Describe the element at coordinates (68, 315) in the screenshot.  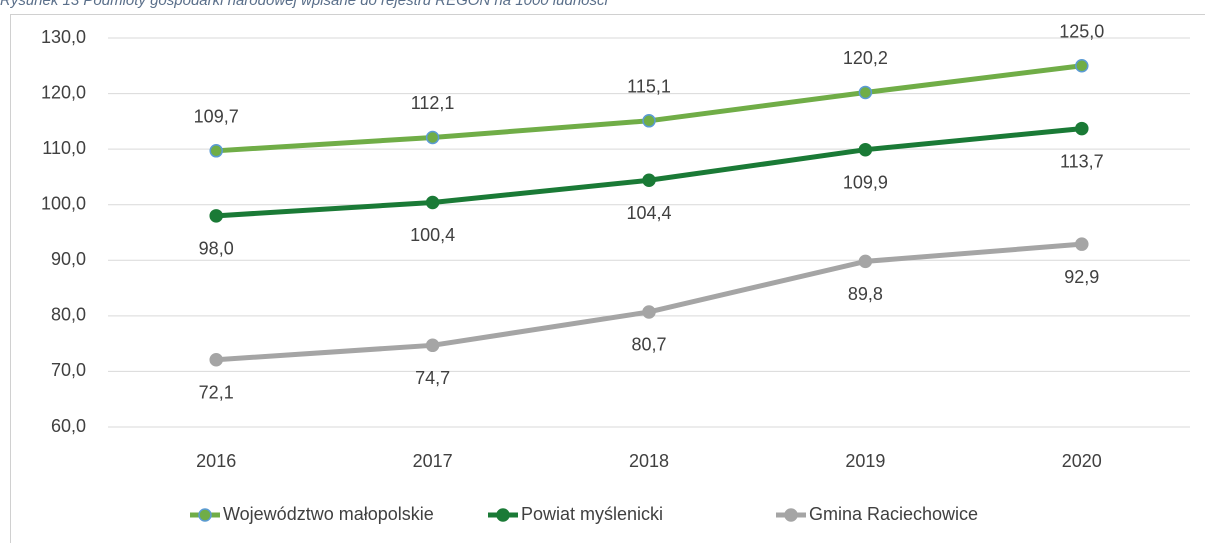
I see `y-tick-label: 80,0` at that location.